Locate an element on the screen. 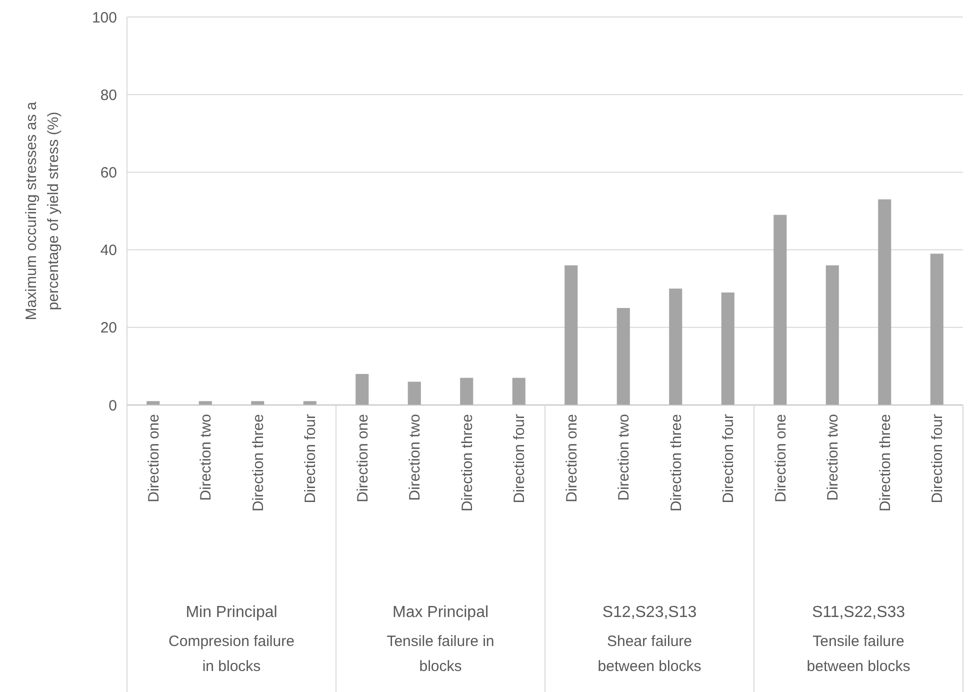  text: S11,S22,S33 is located at coordinates (859, 612).